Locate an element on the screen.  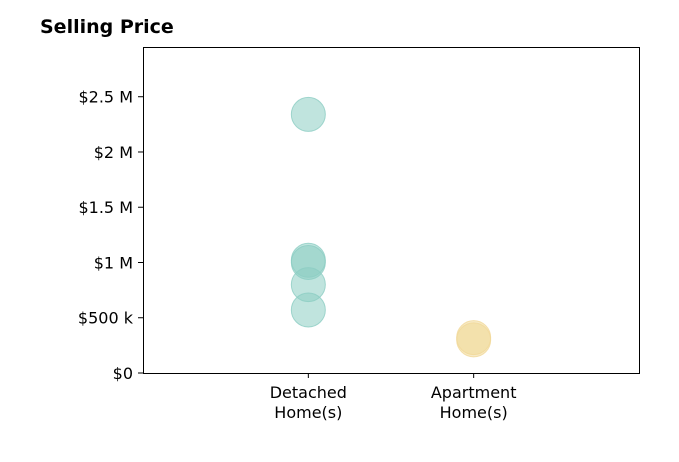
y-tick-label: $1 M is located at coordinates (113, 262).